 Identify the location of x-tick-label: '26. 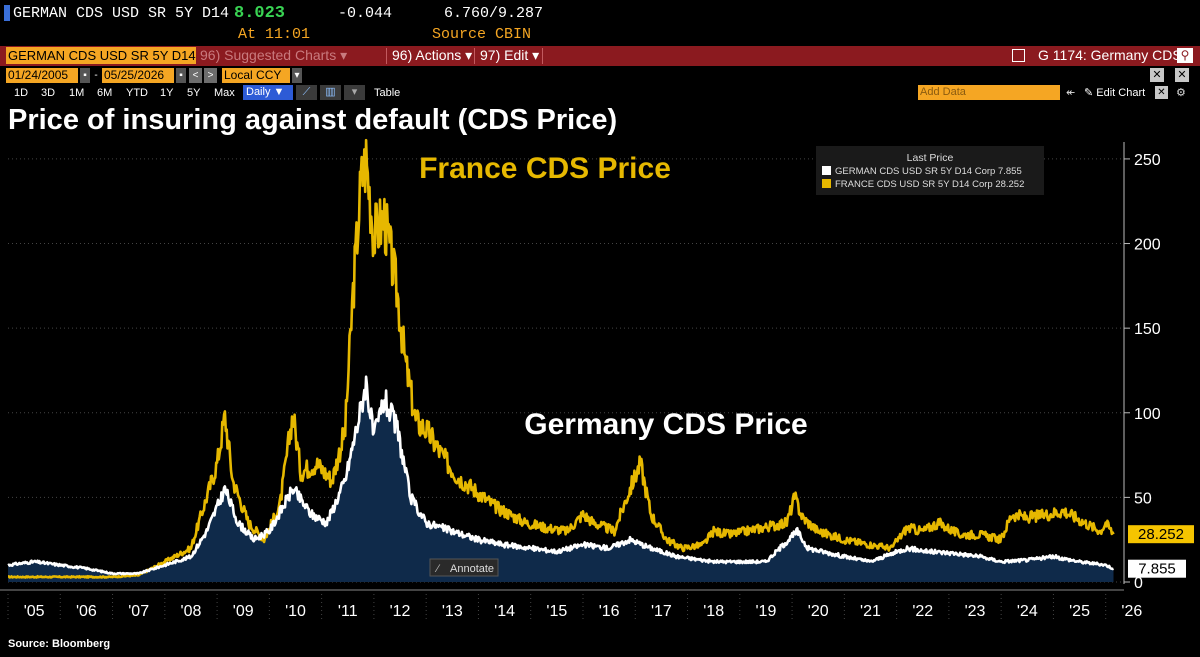
(1131, 611).